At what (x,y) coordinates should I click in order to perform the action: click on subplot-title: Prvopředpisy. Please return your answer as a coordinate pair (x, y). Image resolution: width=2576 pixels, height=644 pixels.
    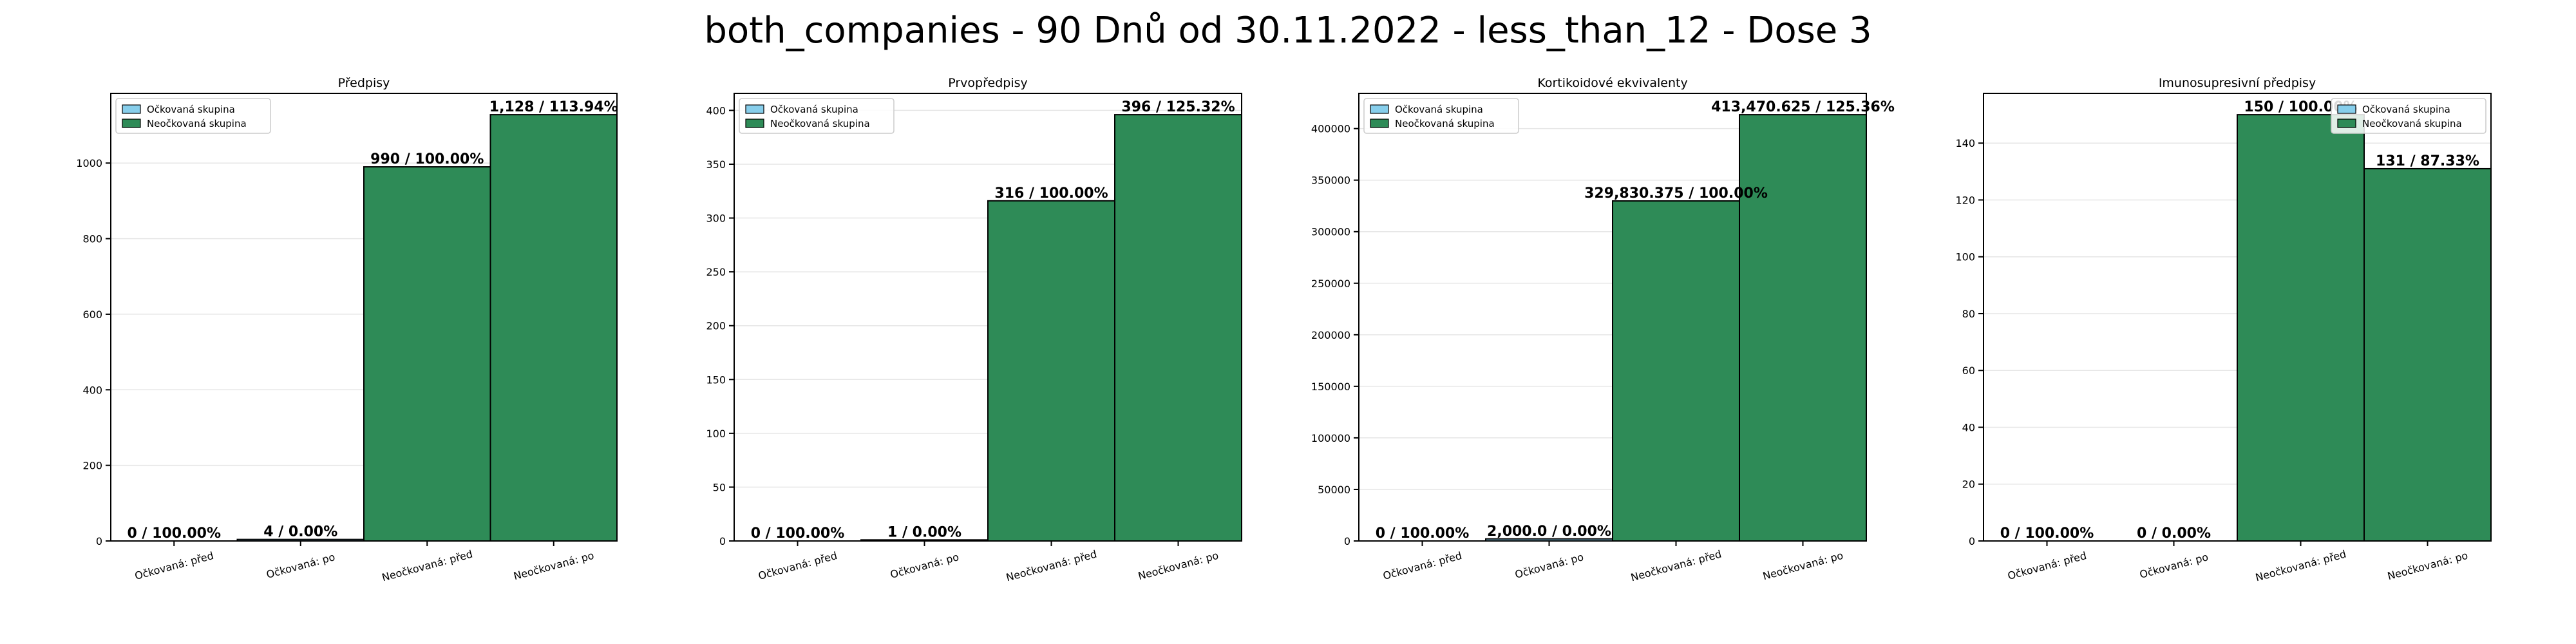
    Looking at the image, I should click on (988, 83).